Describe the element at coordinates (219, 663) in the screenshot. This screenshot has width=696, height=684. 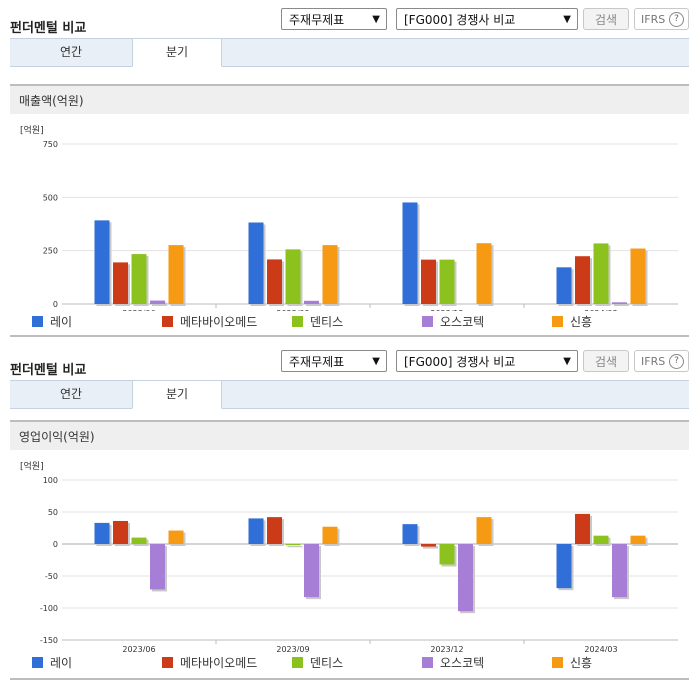
I see `legend-label: 메타바이오메드` at that location.